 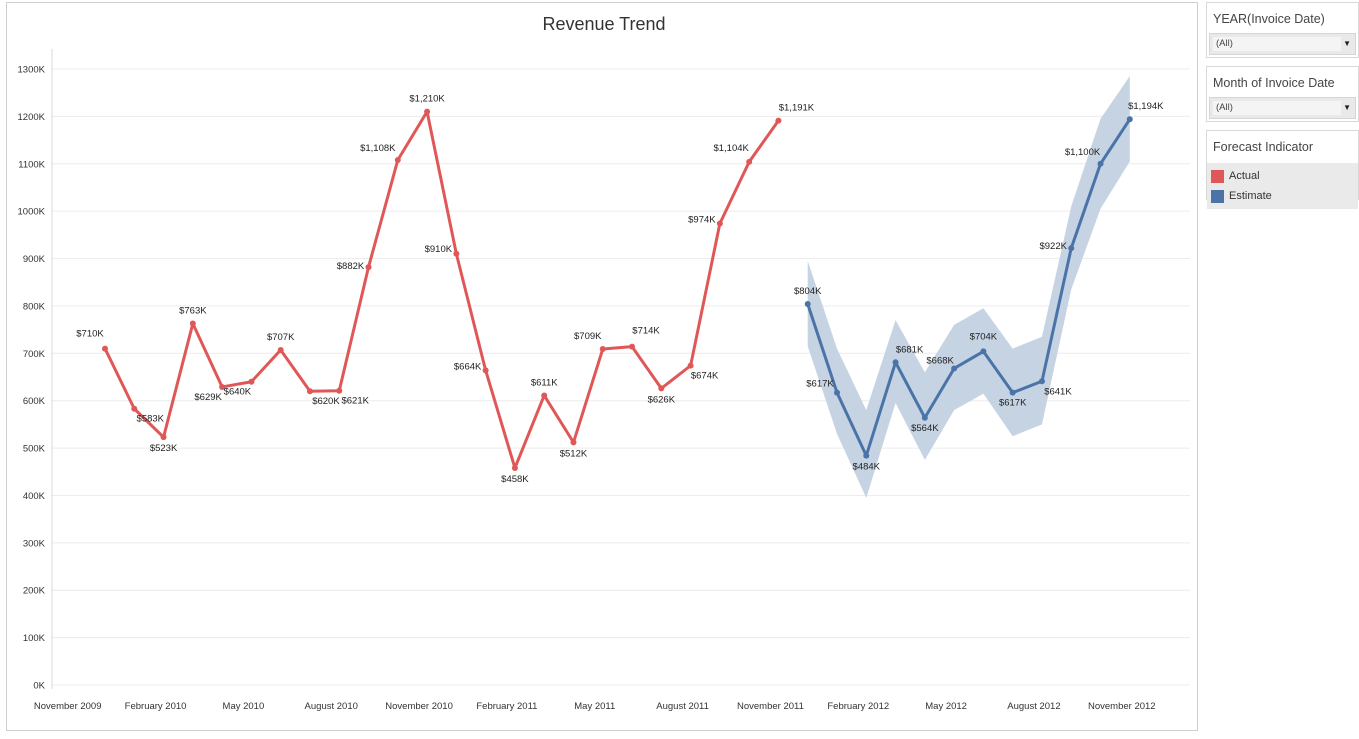 What do you see at coordinates (858, 706) in the screenshot?
I see `x-tick-label: February 2012` at bounding box center [858, 706].